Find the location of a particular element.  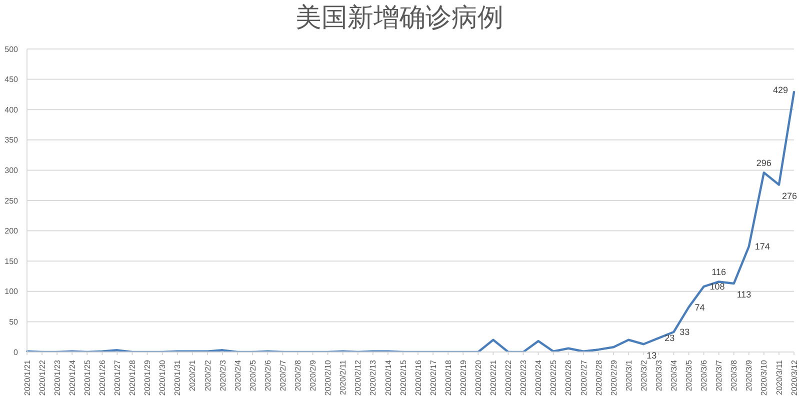

data-label: 276 is located at coordinates (789, 195).